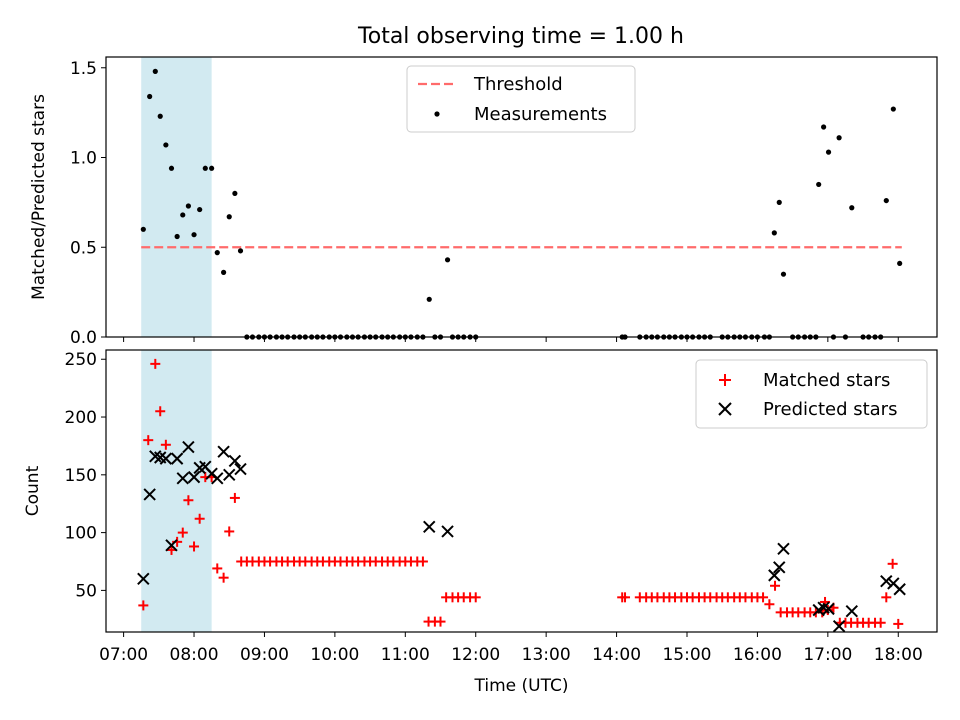  Describe the element at coordinates (827, 655) in the screenshot. I see `x-tick-label: 17:00` at that location.